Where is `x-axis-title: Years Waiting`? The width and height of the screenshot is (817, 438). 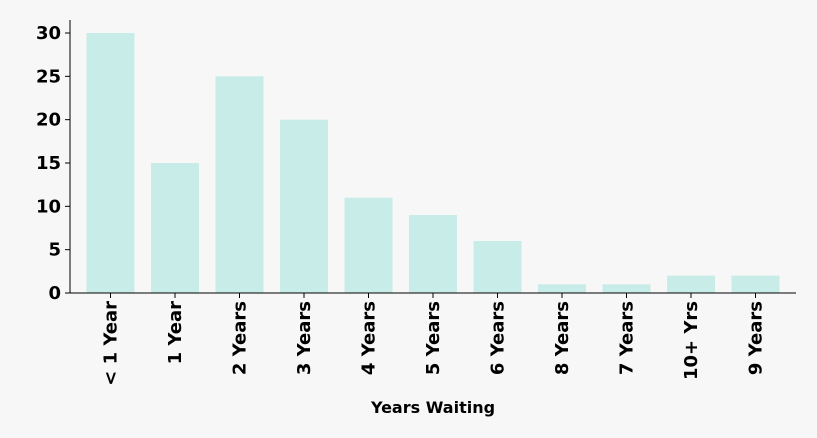
x-axis-title: Years Waiting is located at coordinates (432, 407).